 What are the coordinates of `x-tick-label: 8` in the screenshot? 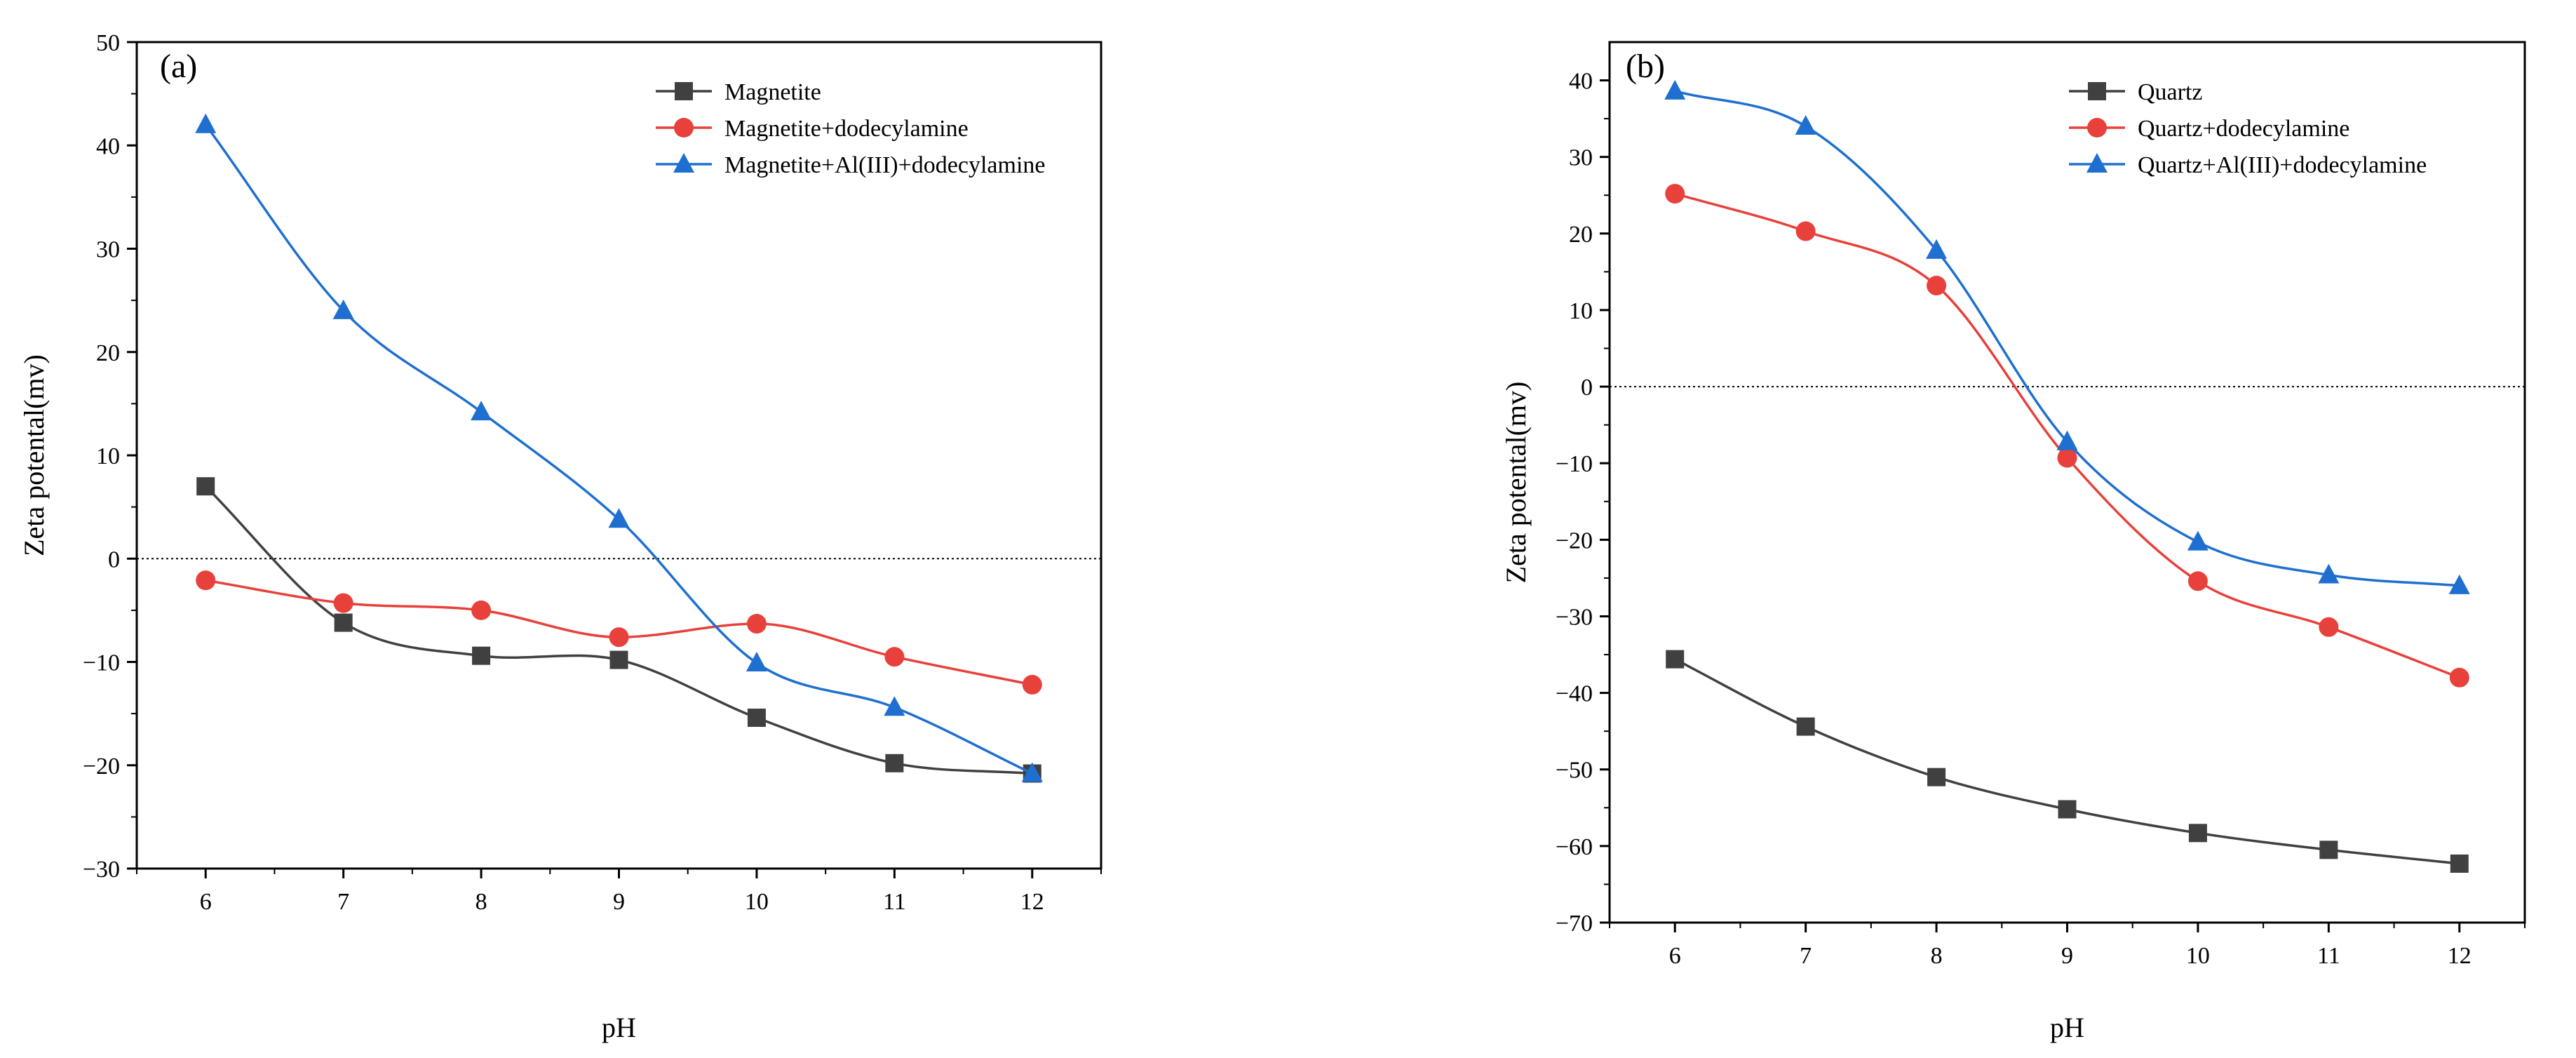 It's located at (1937, 956).